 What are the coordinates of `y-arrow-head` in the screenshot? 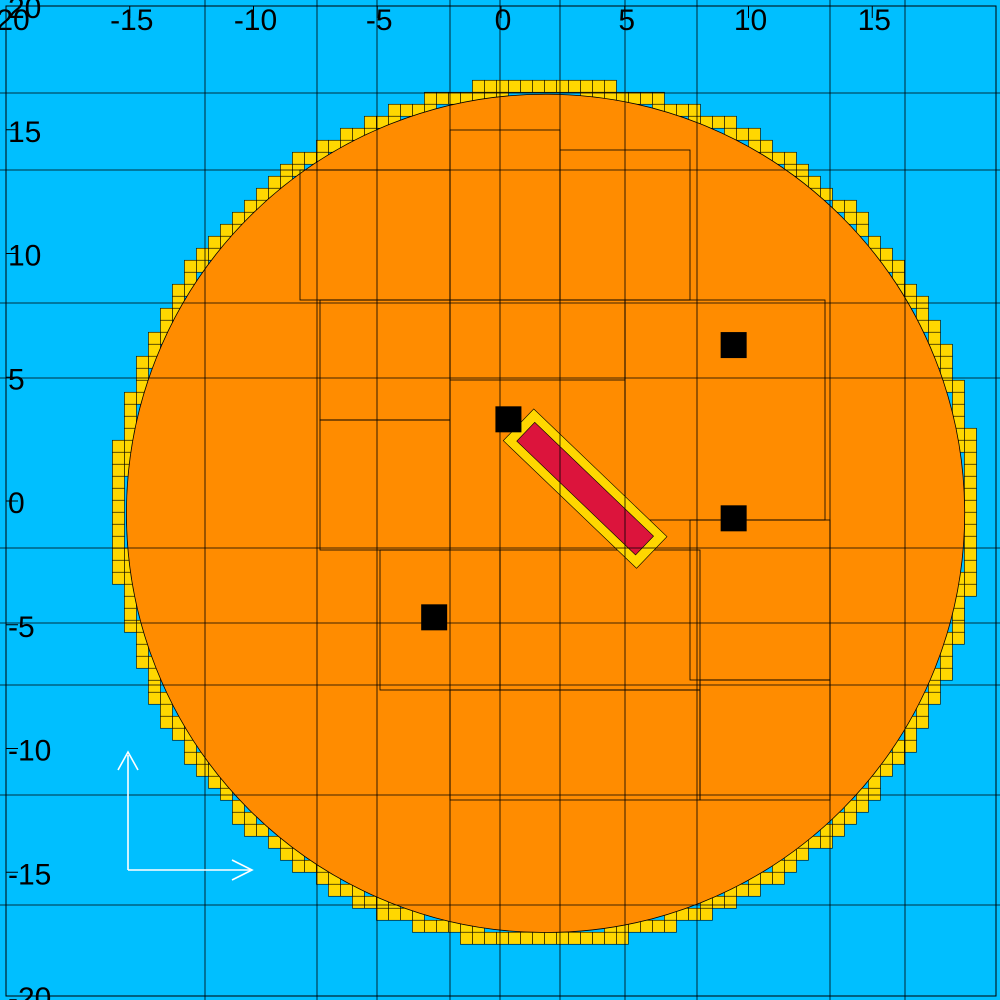 It's located at (128, 760).